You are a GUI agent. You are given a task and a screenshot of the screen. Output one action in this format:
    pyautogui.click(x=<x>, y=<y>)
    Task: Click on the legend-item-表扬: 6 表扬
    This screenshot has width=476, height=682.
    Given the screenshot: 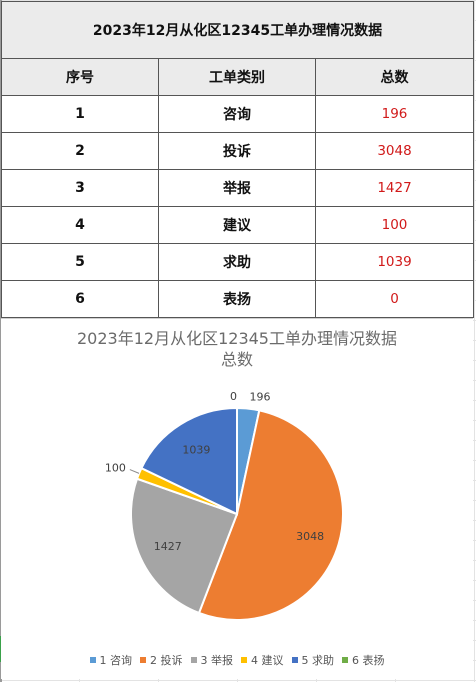 What is the action you would take?
    pyautogui.click(x=363, y=660)
    